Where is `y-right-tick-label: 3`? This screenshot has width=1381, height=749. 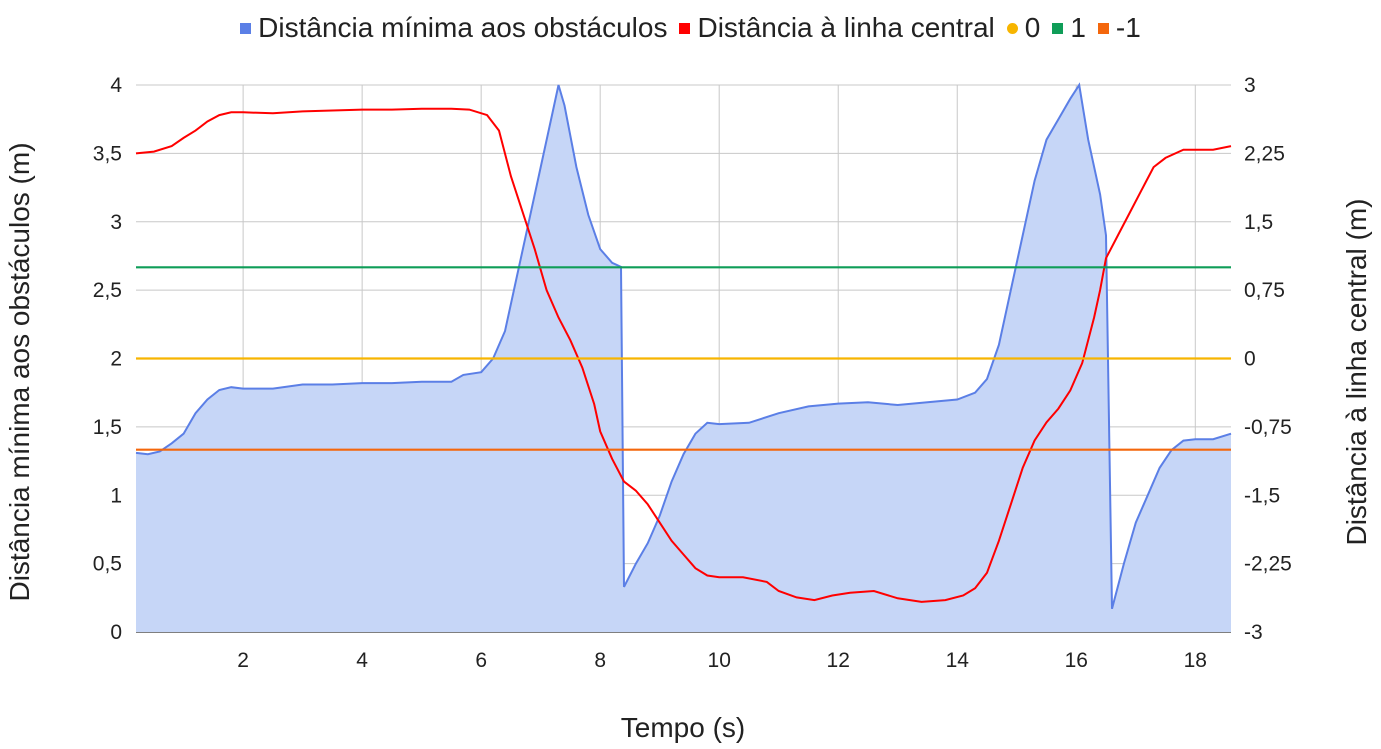
y-right-tick-label: 3 is located at coordinates (1250, 85).